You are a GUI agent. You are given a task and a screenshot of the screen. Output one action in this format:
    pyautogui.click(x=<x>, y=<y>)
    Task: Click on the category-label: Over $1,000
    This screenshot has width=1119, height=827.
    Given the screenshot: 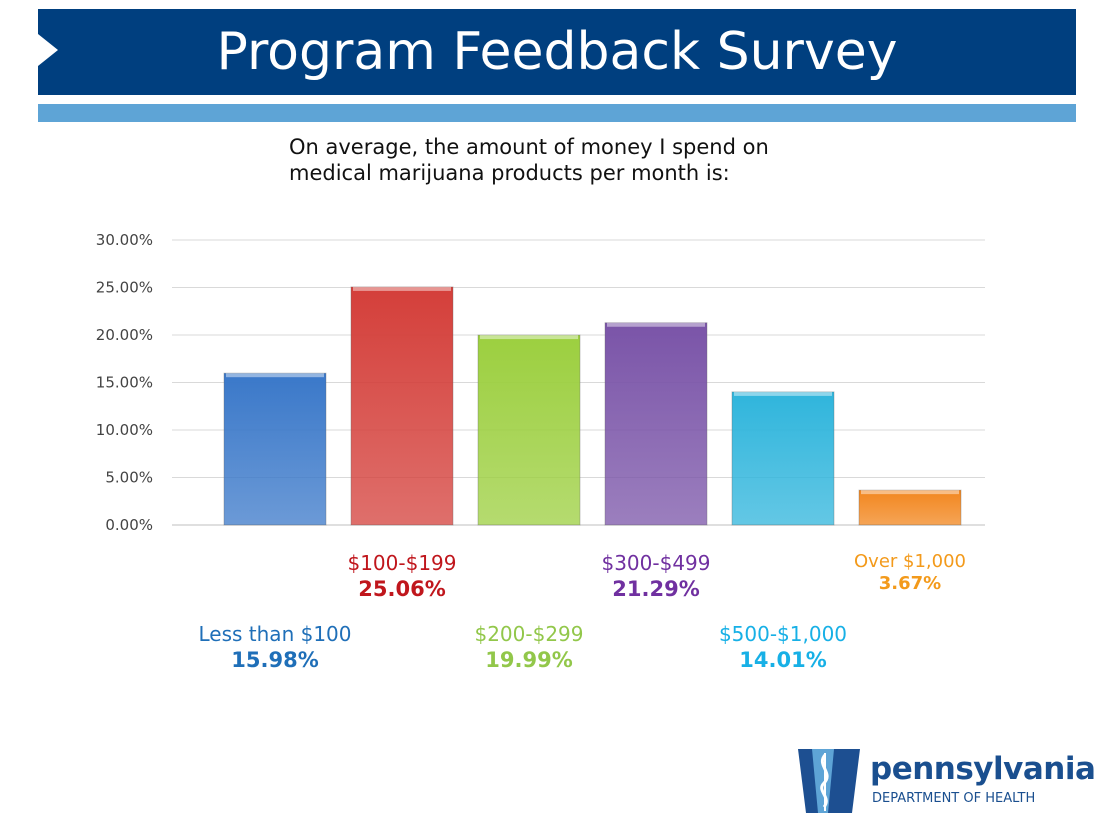 What is the action you would take?
    pyautogui.click(x=910, y=561)
    